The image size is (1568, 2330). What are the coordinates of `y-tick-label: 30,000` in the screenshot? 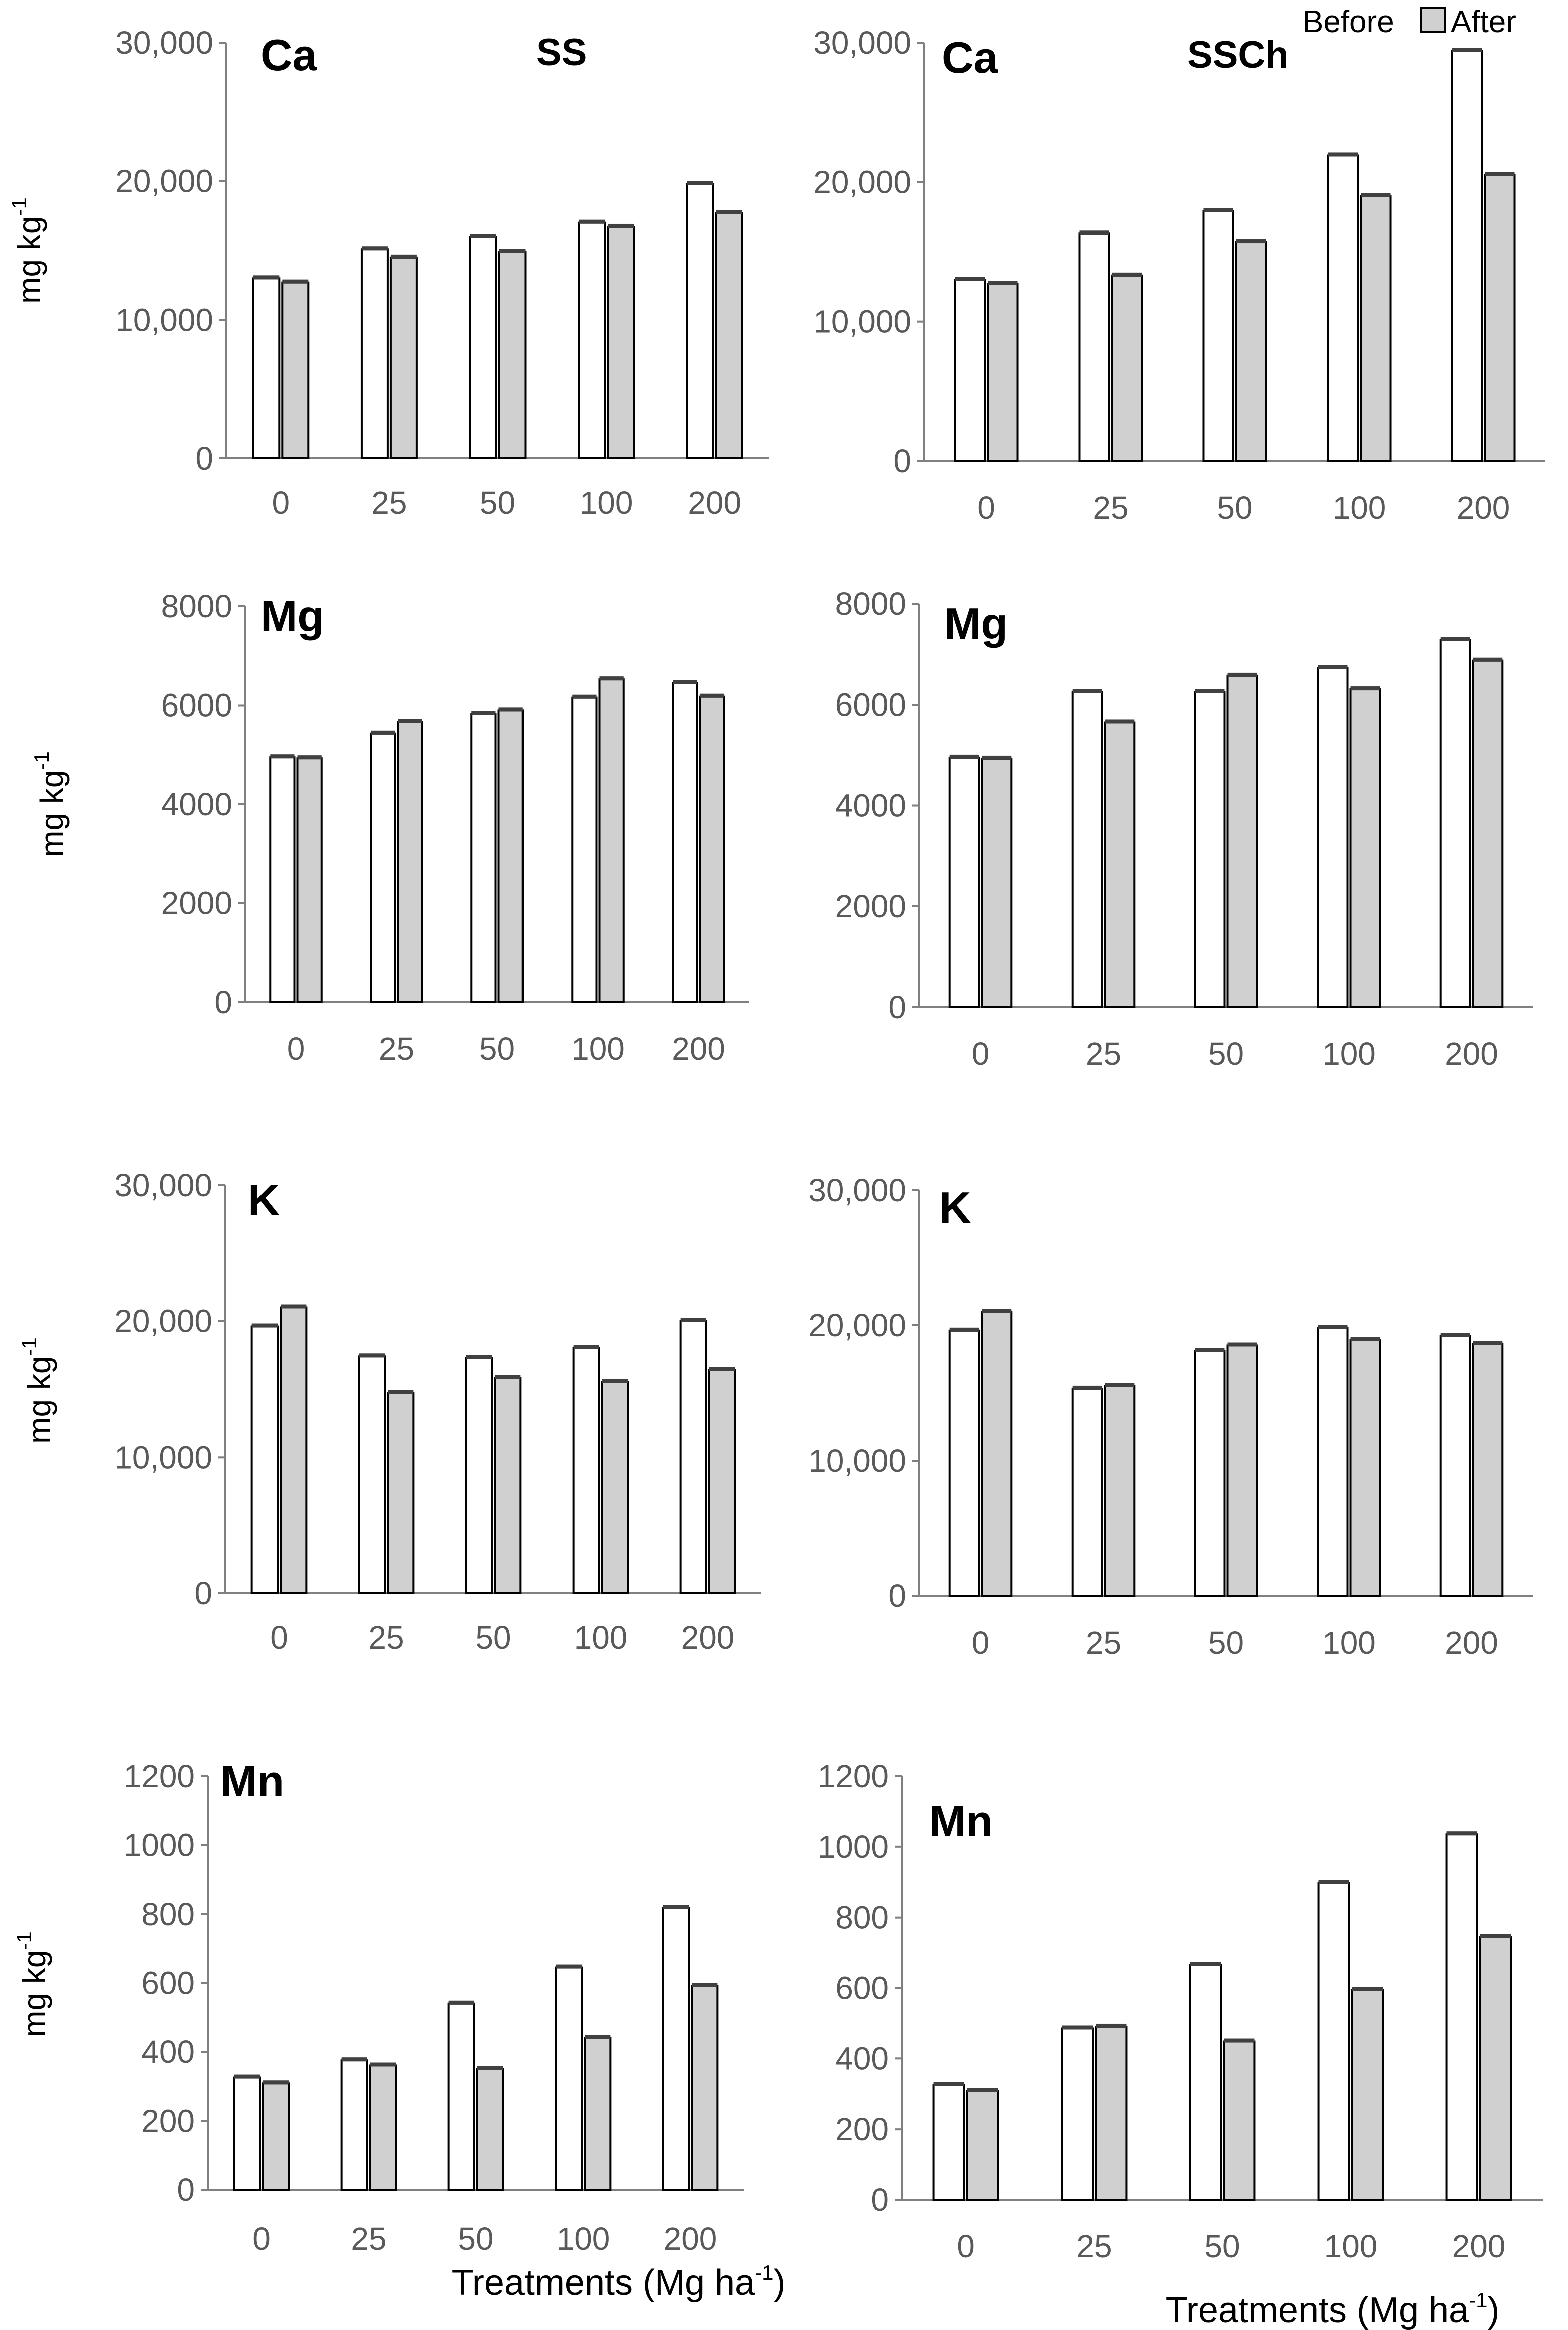 It's located at (164, 43).